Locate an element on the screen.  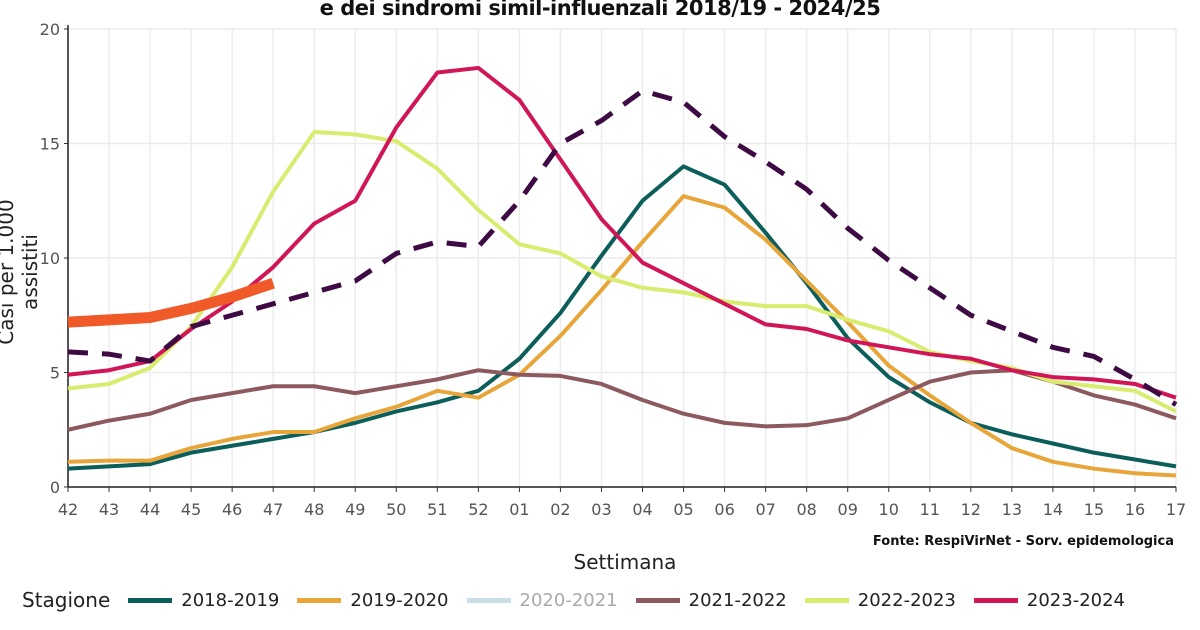
legend-item-2021-2022: 2021-2022 is located at coordinates (711, 600).